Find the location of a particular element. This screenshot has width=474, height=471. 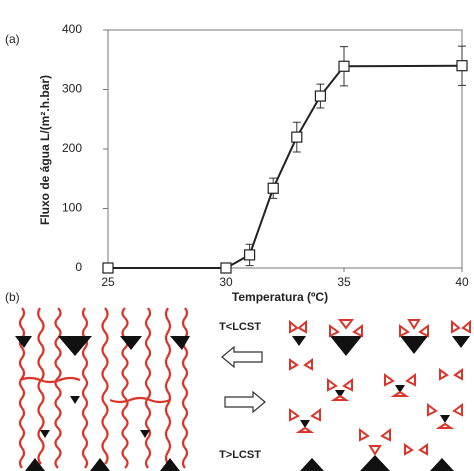

arrows is located at coordinates (243, 379).